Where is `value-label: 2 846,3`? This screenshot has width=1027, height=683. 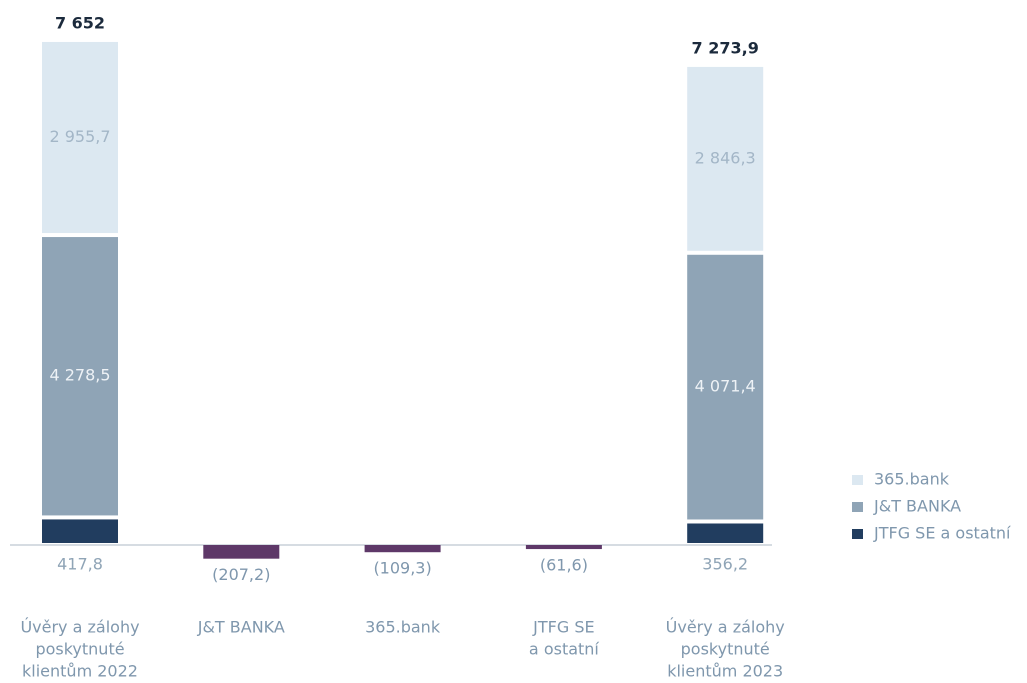
value-label: 2 846,3 is located at coordinates (725, 157).